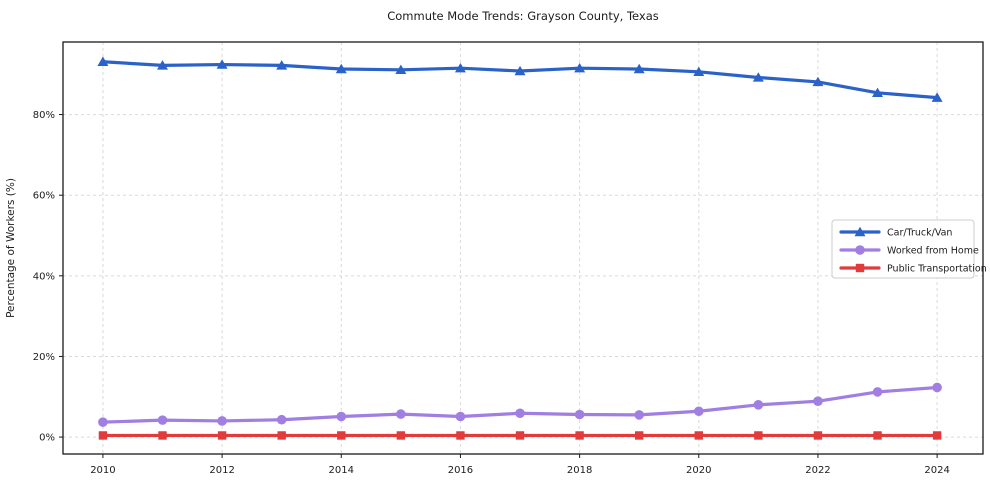  What do you see at coordinates (44, 276) in the screenshot?
I see `y-tick-label: 40%` at bounding box center [44, 276].